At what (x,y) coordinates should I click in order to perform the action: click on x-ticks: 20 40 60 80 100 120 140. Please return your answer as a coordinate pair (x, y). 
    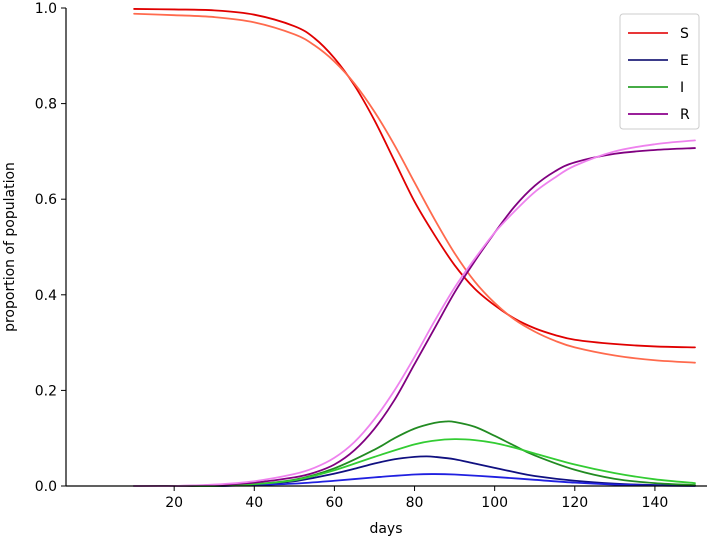
    Looking at the image, I should click on (416, 498).